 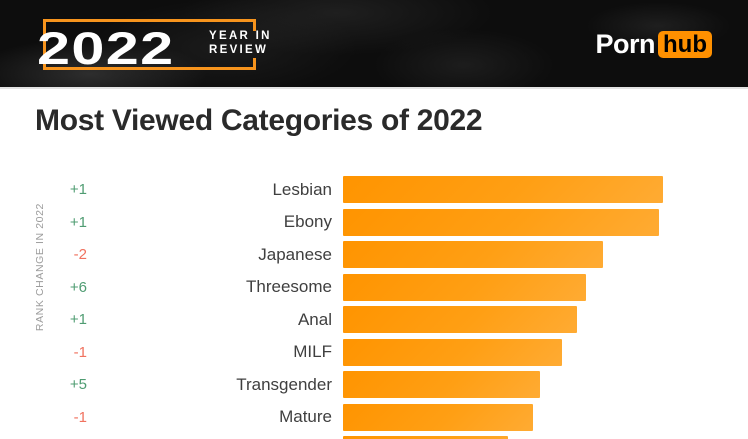 What do you see at coordinates (239, 49) in the screenshot?
I see `tagline-line2: REVIEW` at bounding box center [239, 49].